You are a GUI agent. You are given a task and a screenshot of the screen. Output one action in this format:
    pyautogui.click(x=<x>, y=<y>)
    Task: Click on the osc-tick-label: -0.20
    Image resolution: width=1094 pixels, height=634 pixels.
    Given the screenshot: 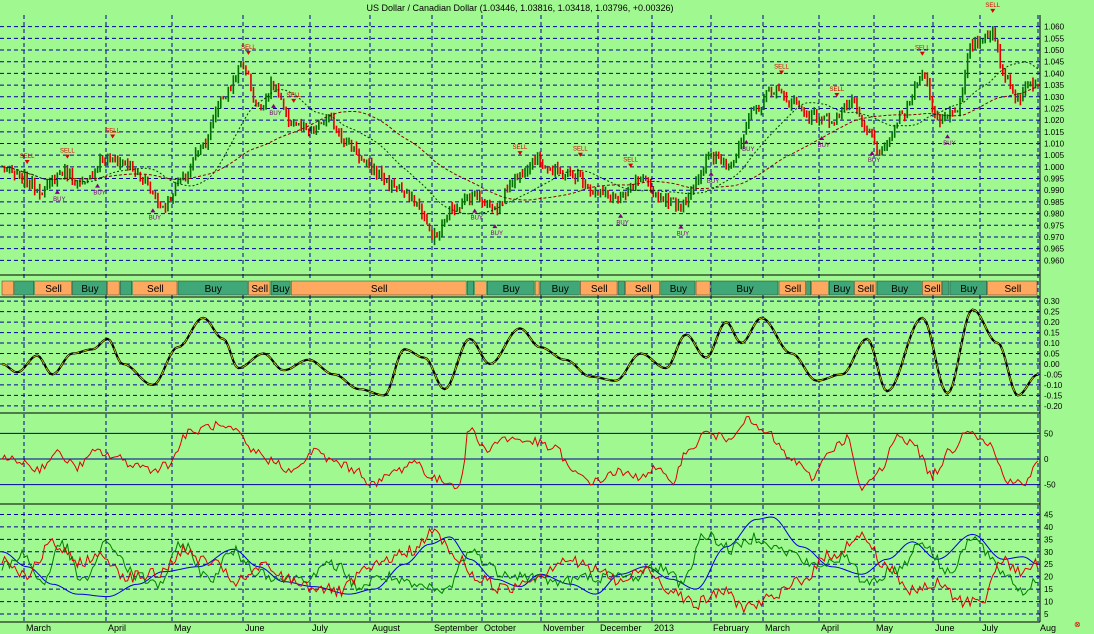 What is the action you would take?
    pyautogui.click(x=1053, y=406)
    